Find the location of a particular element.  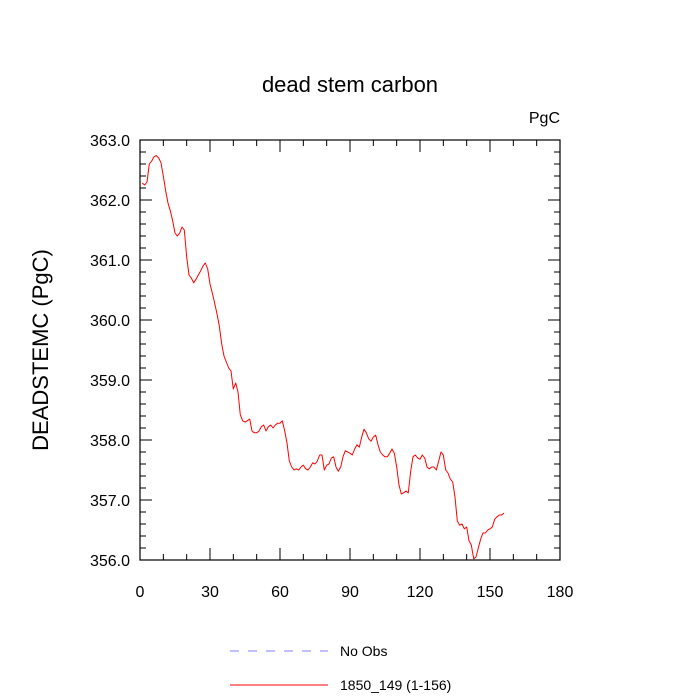

y-tick-label: 361.0 is located at coordinates (110, 261).